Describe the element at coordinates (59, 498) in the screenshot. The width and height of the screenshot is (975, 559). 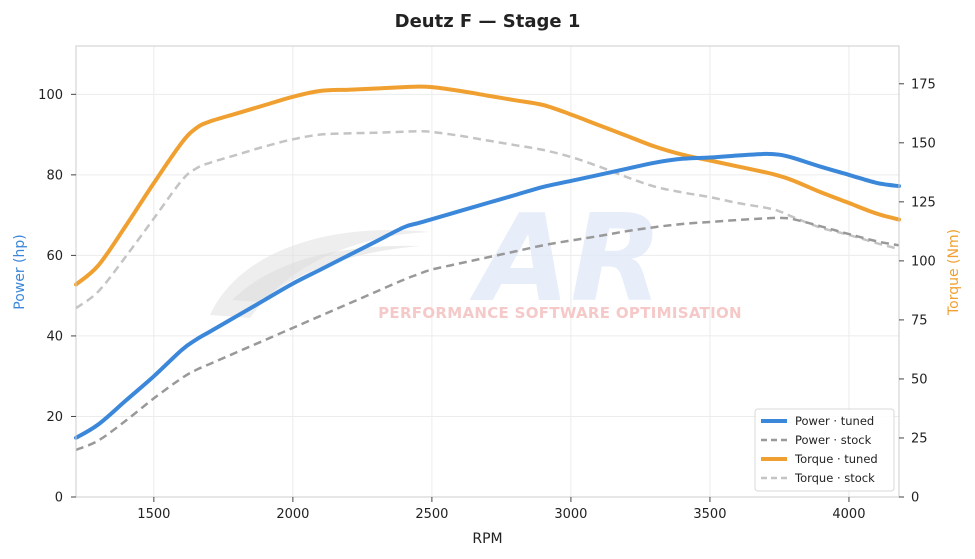
I see `left-tick-label: 0` at that location.